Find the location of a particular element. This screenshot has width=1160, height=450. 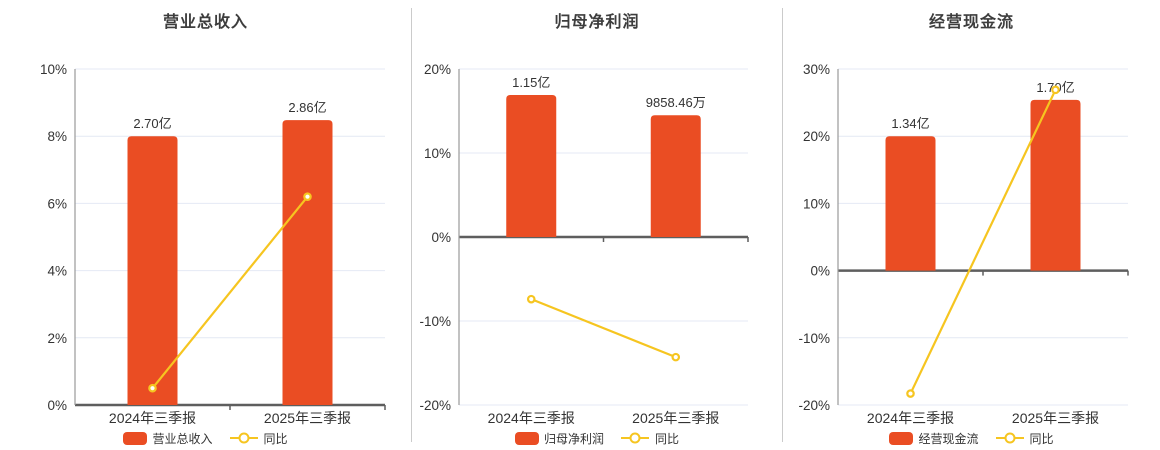

legend: 营业总收入 同比 is located at coordinates (205, 438).